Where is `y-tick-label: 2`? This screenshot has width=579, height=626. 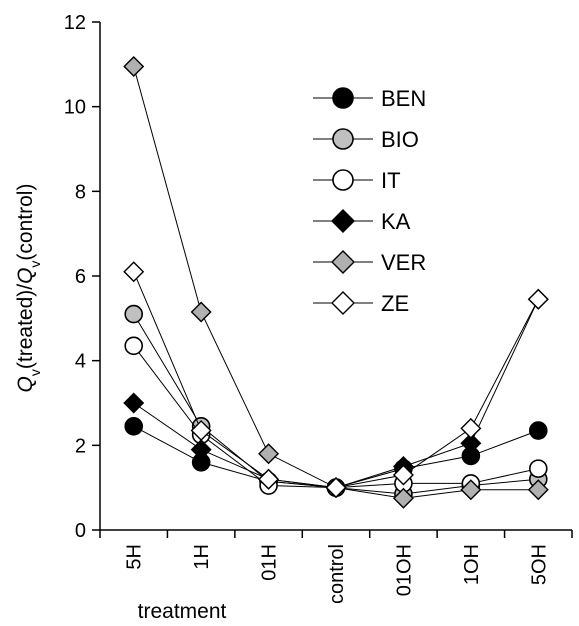
y-tick-label: 2 is located at coordinates (80, 446).